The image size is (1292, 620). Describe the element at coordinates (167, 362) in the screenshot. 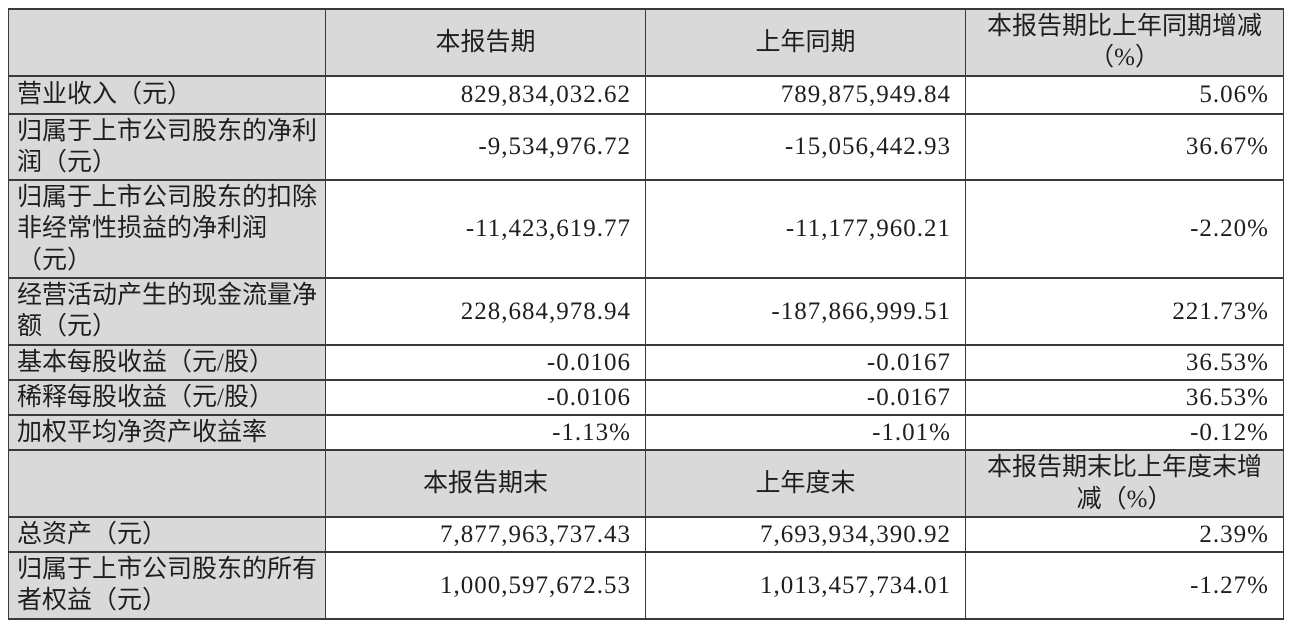

I see `row-label: 基本每股收益（元/股）` at that location.